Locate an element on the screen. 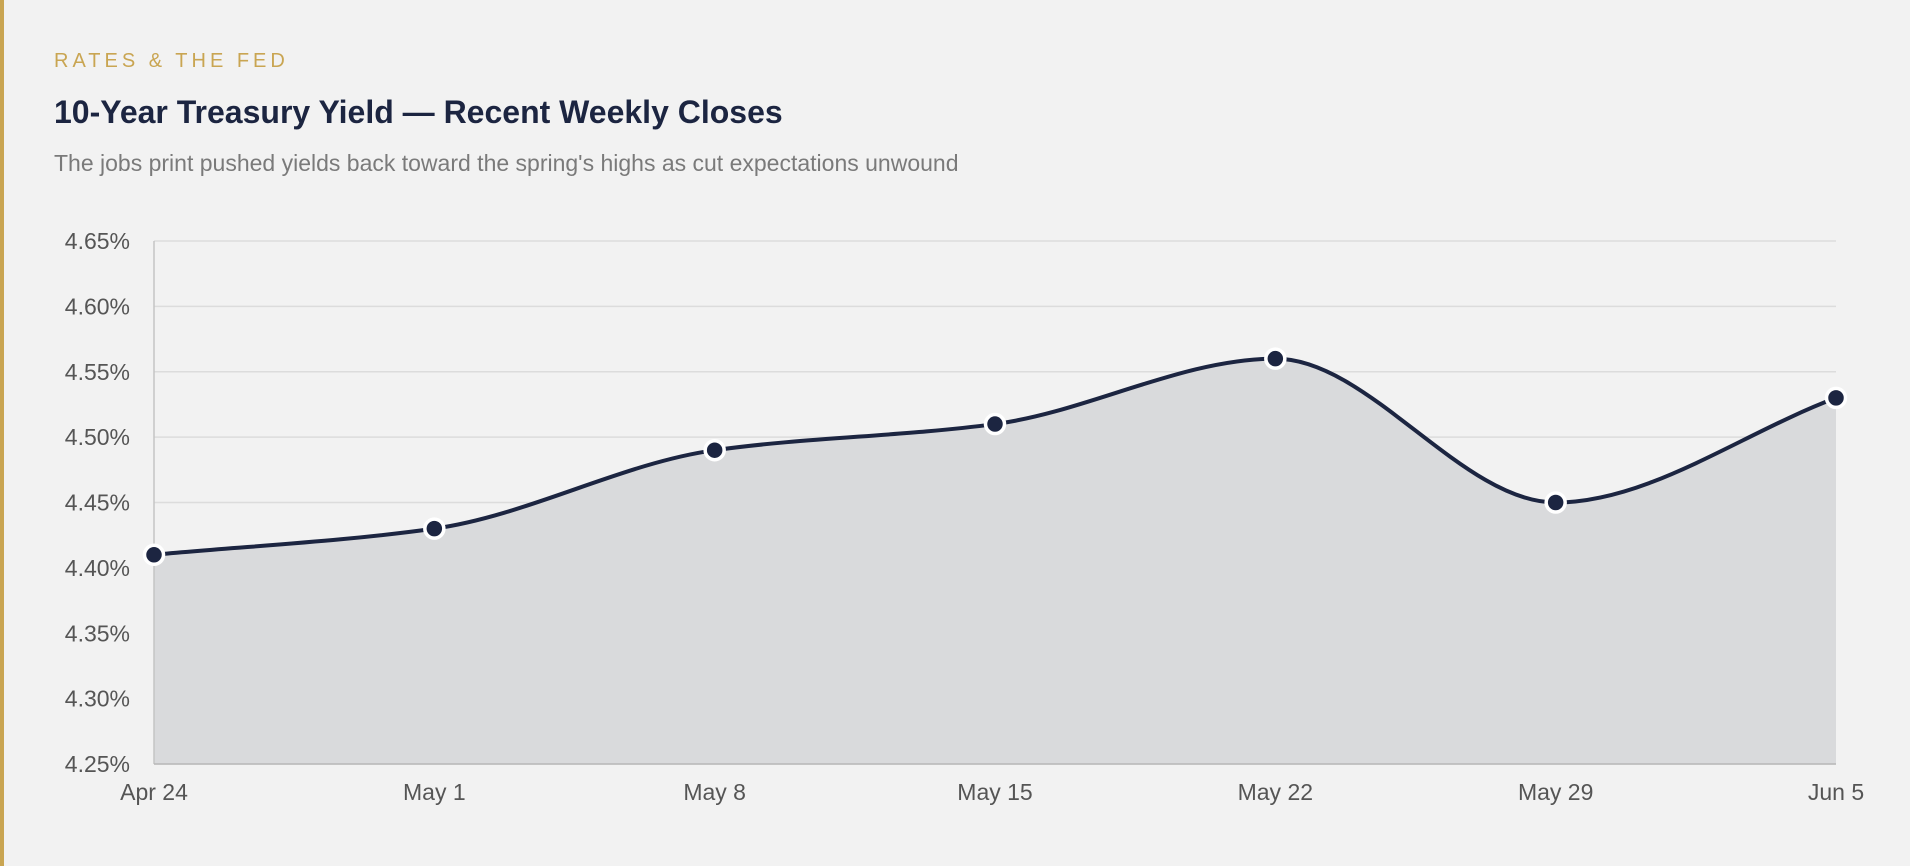 The height and width of the screenshot is (866, 1910). section-kicker: RATES & THE FED is located at coordinates (171, 61).